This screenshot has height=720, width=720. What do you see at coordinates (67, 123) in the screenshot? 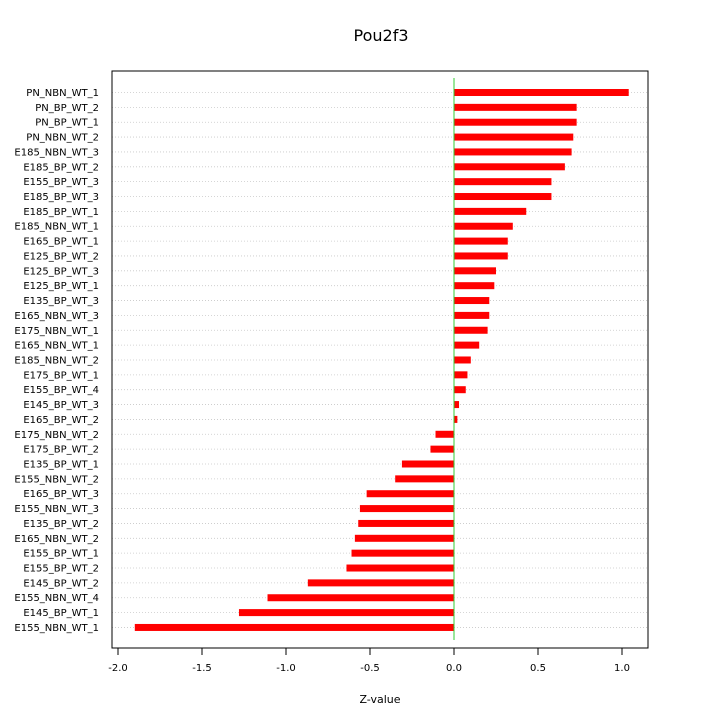
I see `category-label: PN_BP_WT_1` at bounding box center [67, 123].